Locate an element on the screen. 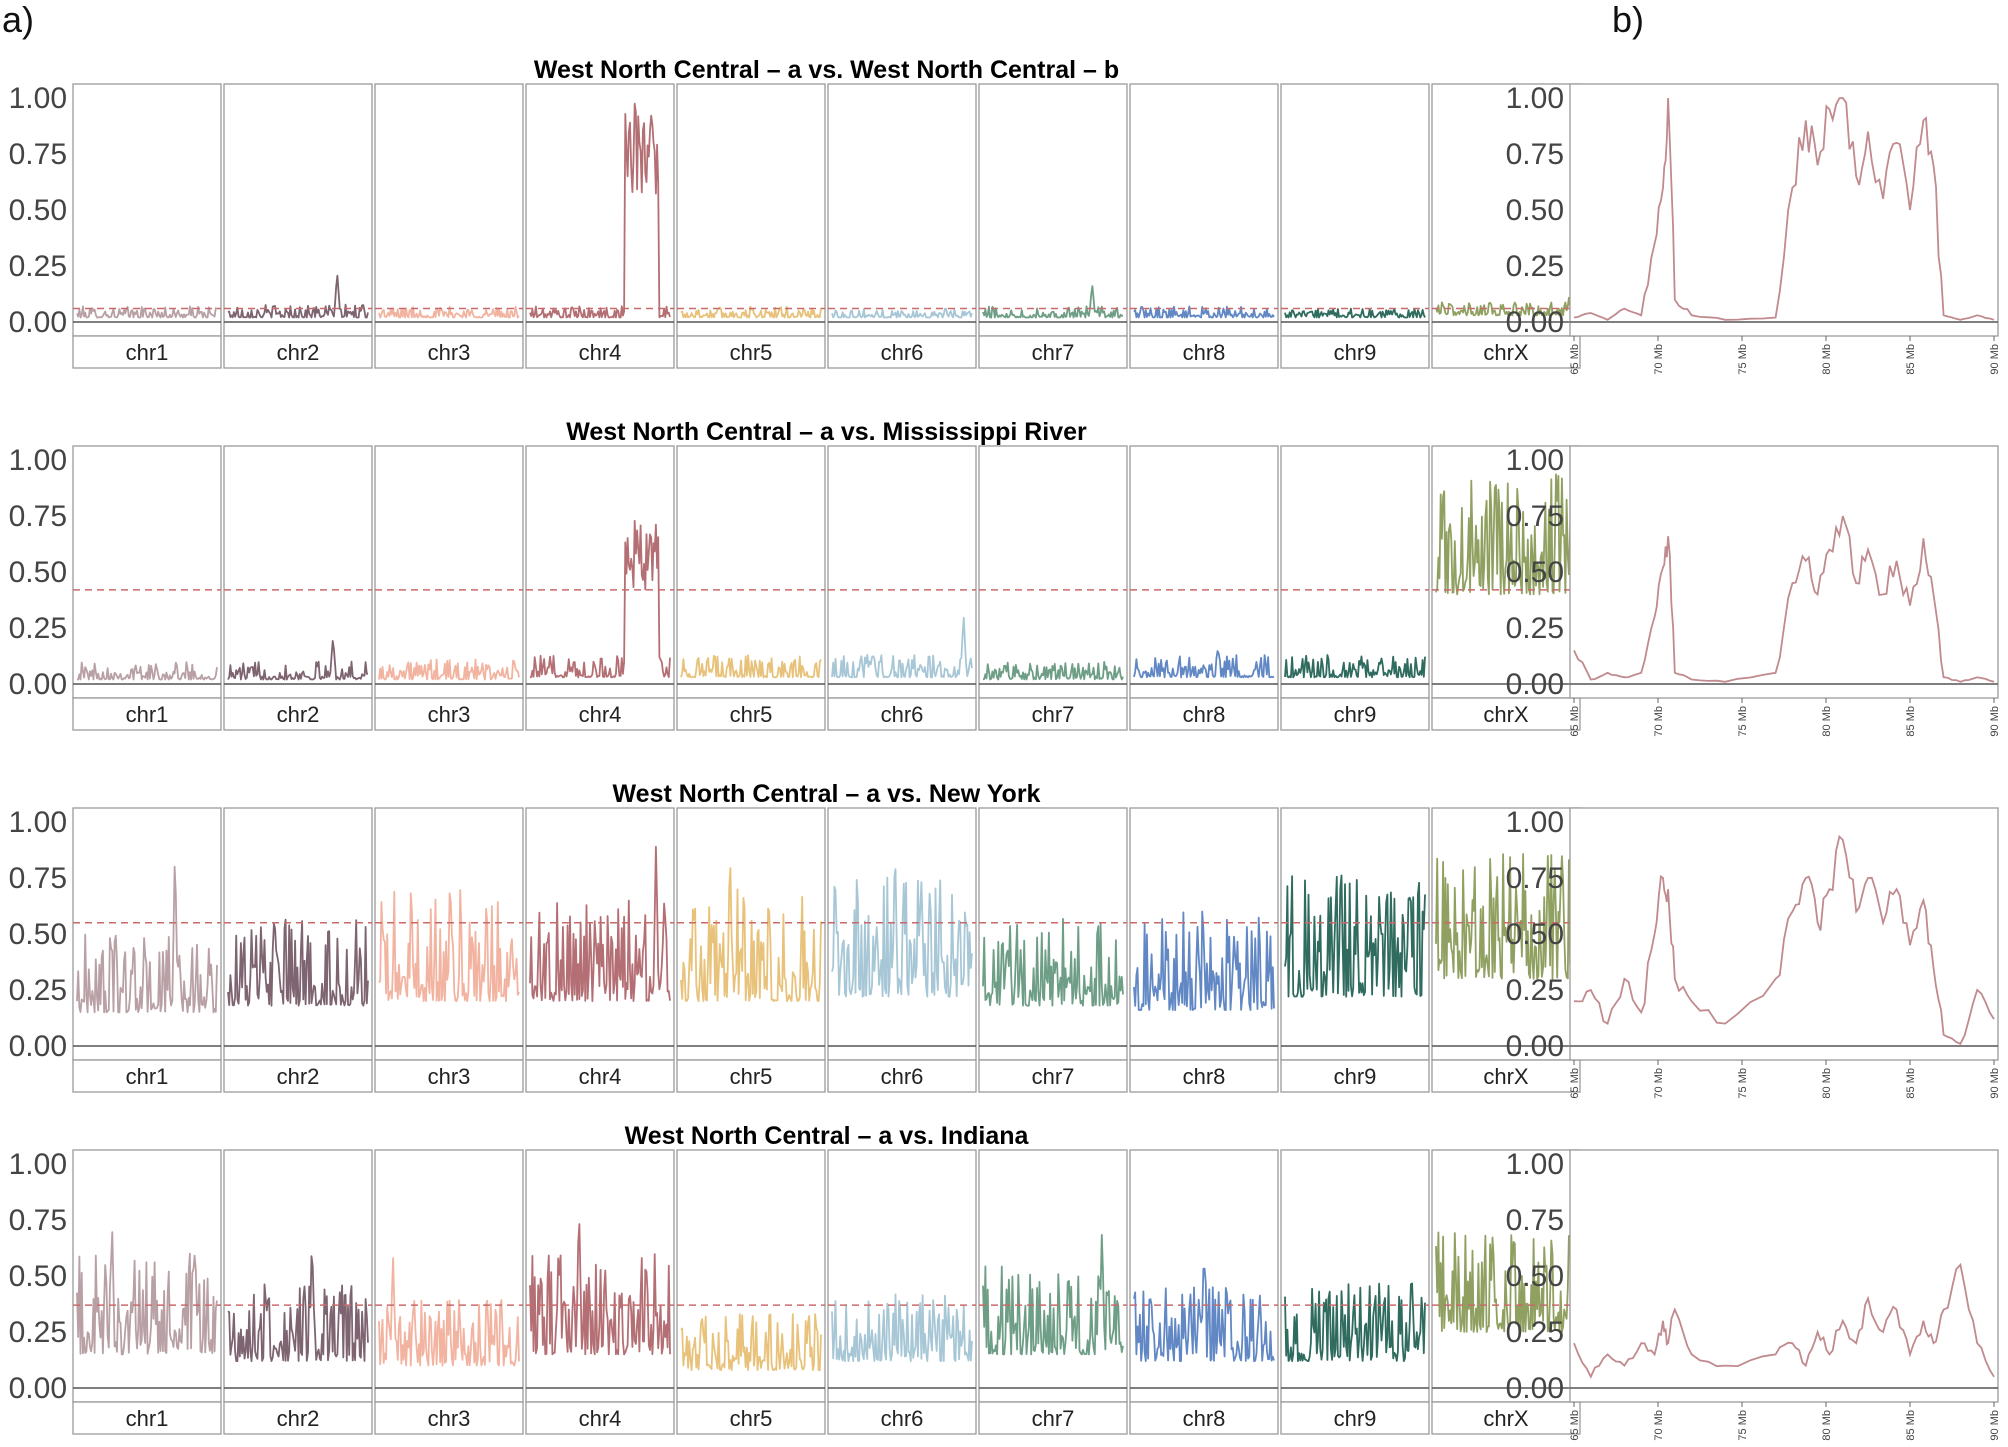 This screenshot has width=2008, height=1447. chrom-label-chr4: chr4 is located at coordinates (600, 714).